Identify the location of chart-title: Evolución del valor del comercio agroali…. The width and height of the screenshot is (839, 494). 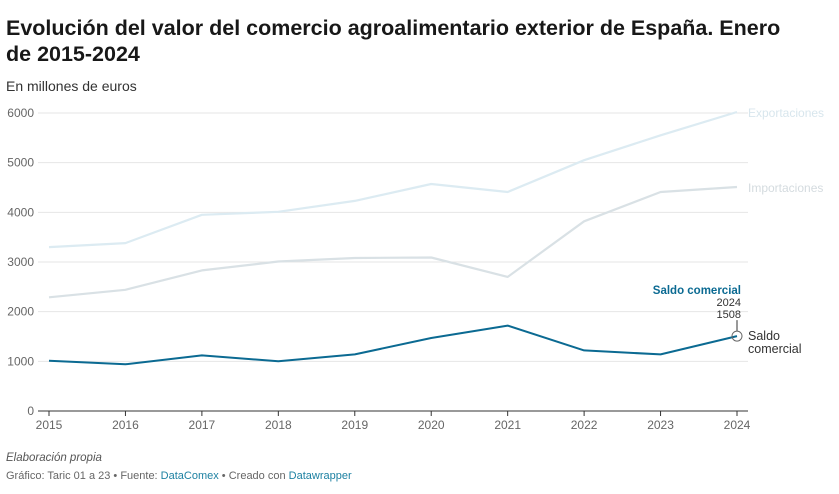
(393, 41).